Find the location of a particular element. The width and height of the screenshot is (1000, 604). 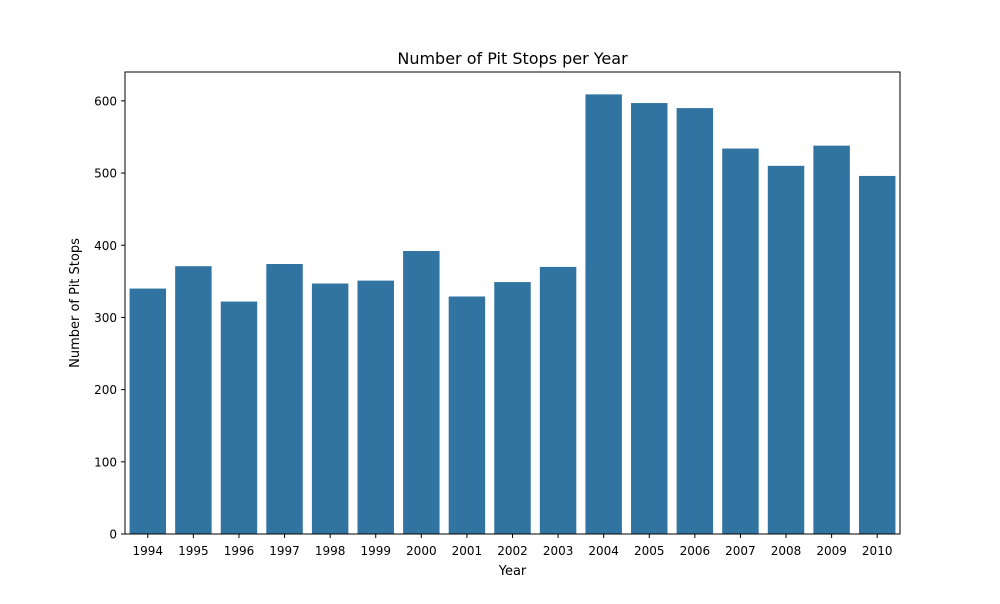

x-tick-label: 2010 is located at coordinates (877, 551).